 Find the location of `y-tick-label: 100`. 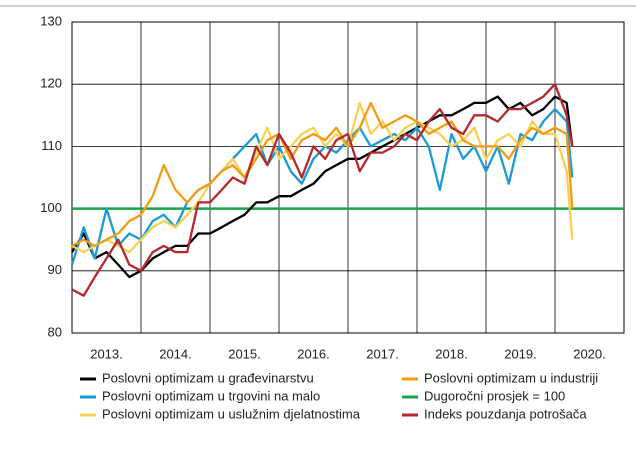

y-tick-label: 100 is located at coordinates (51, 207).